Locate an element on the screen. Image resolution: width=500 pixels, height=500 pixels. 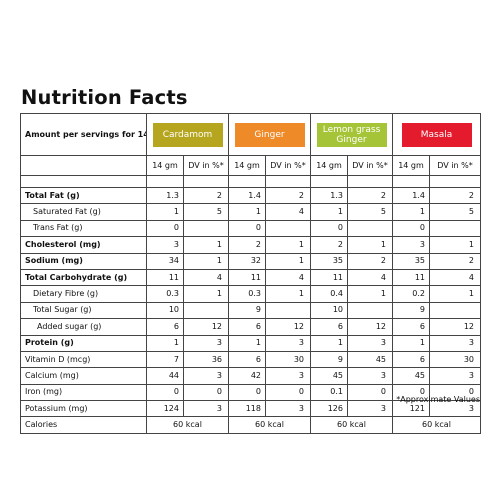
calories-label: Calories is located at coordinates (83, 425).